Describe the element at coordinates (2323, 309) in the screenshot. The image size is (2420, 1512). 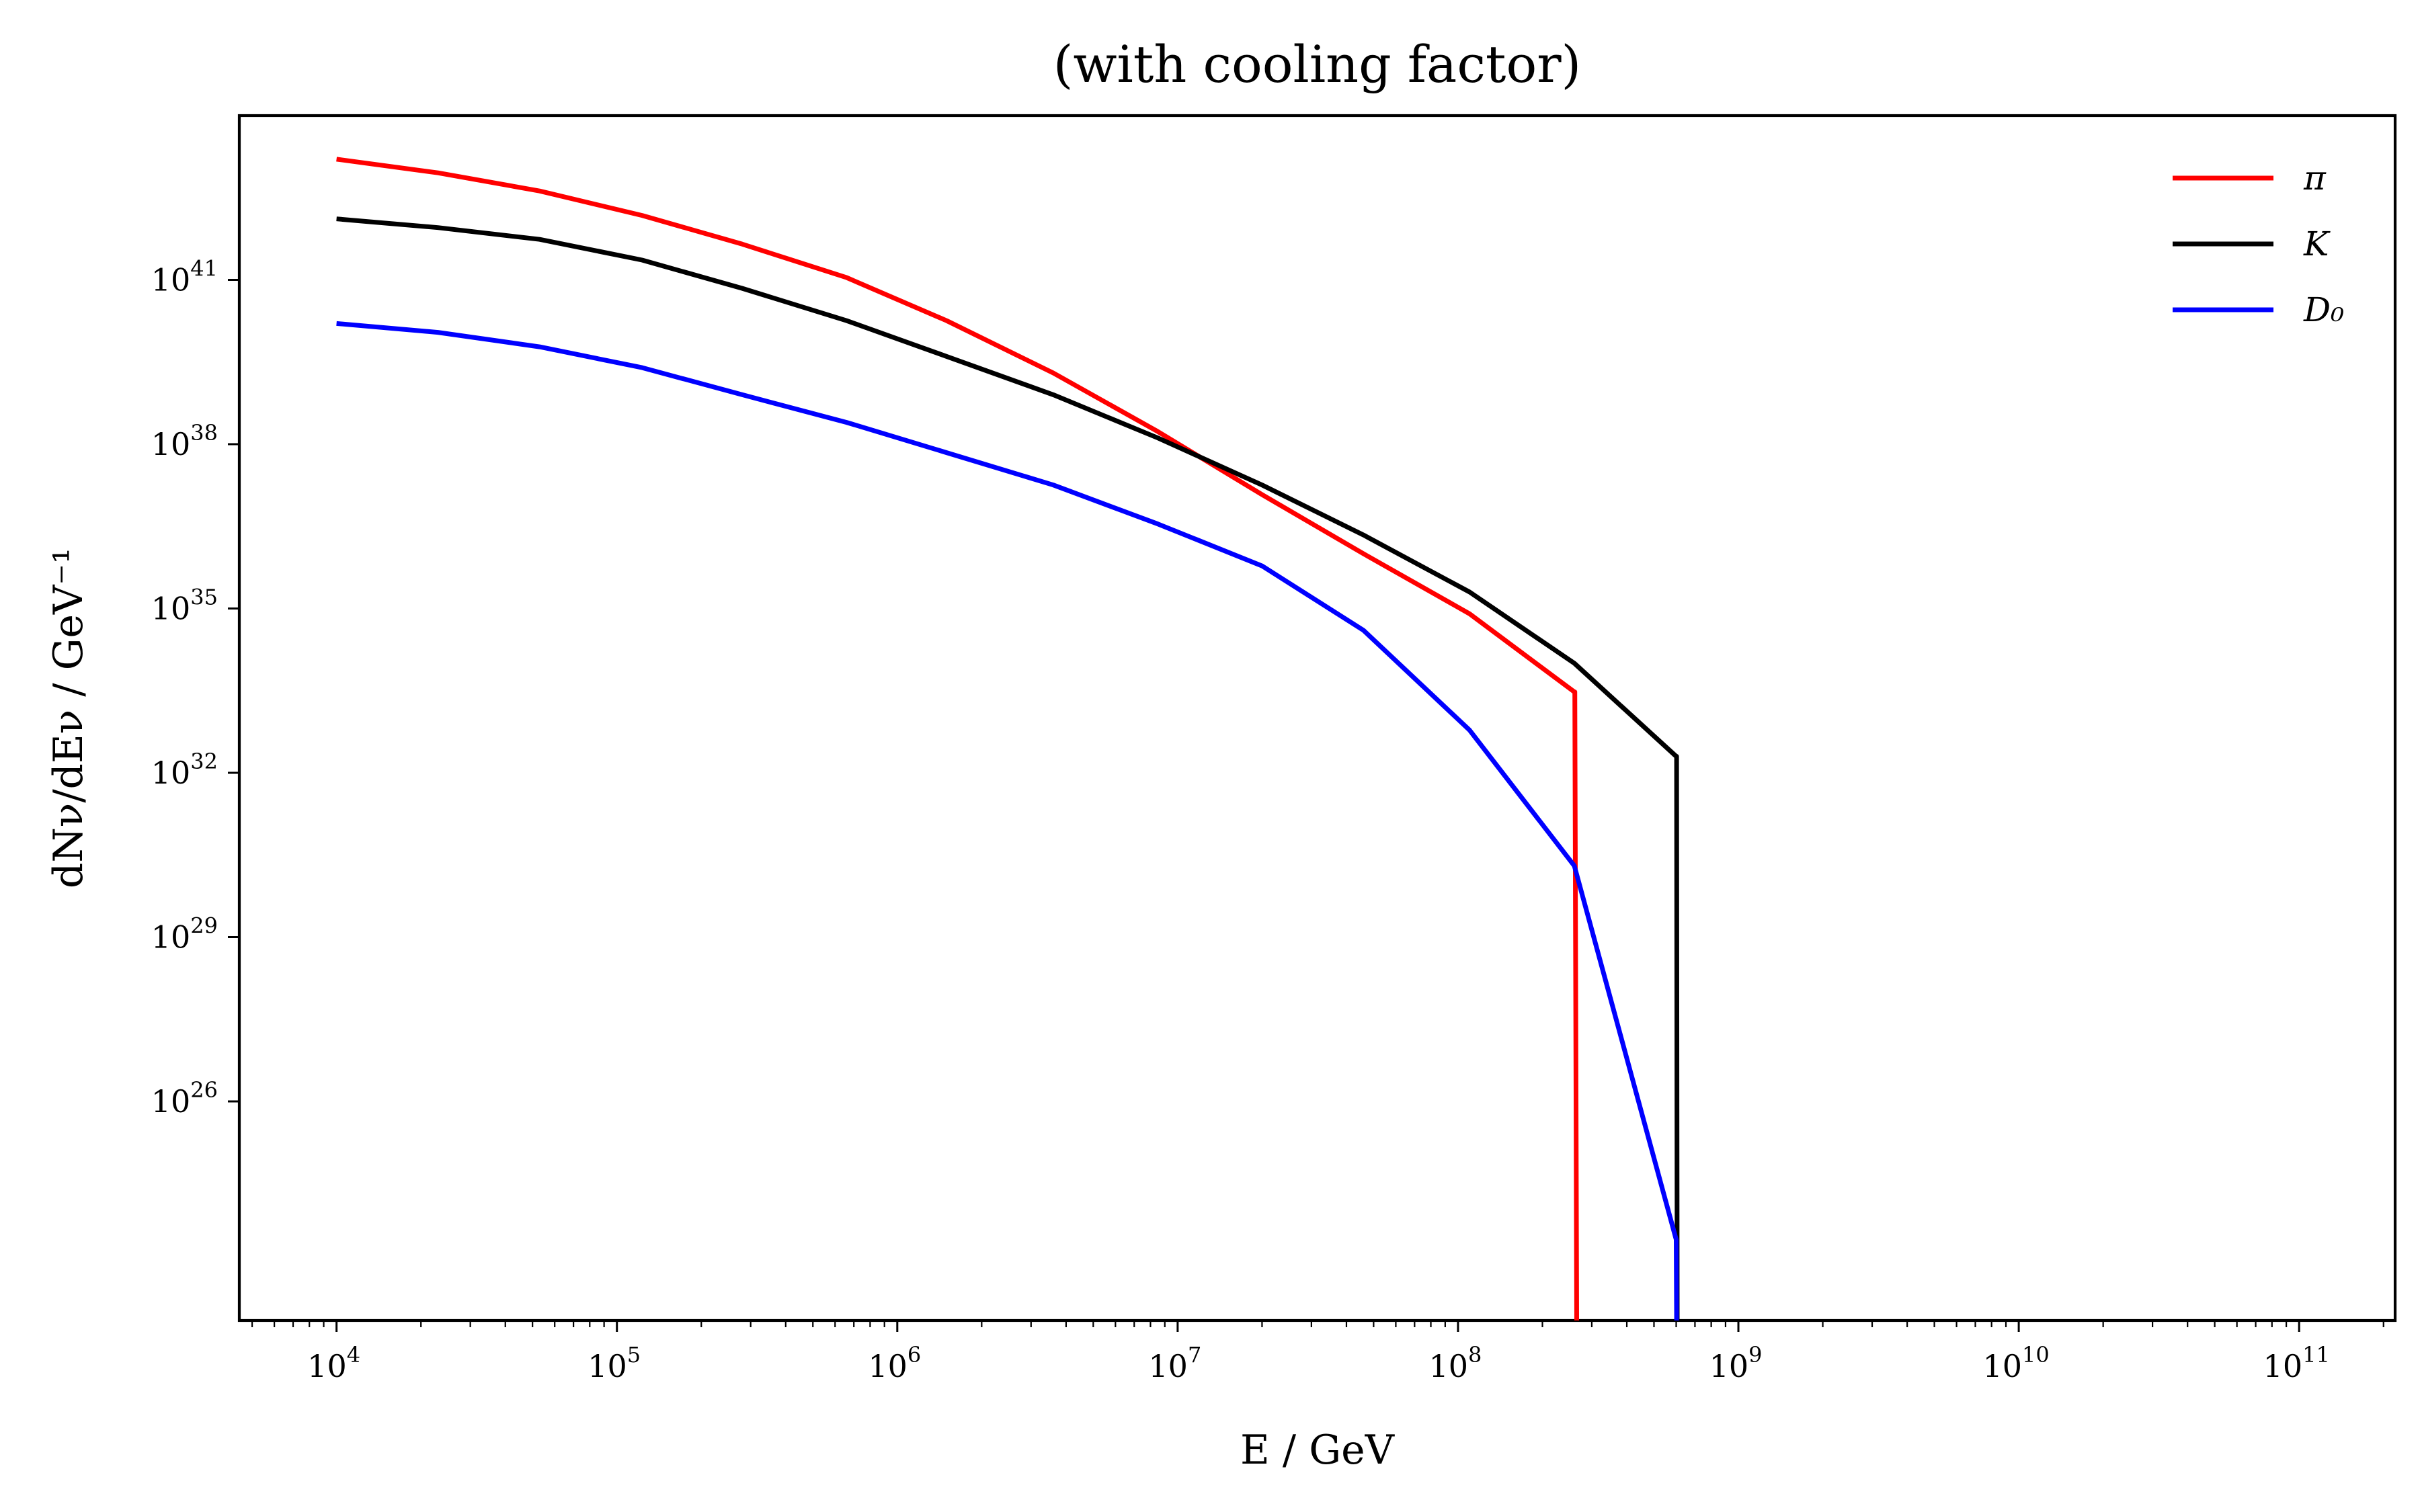
I see `legend-label-2: D₀` at that location.